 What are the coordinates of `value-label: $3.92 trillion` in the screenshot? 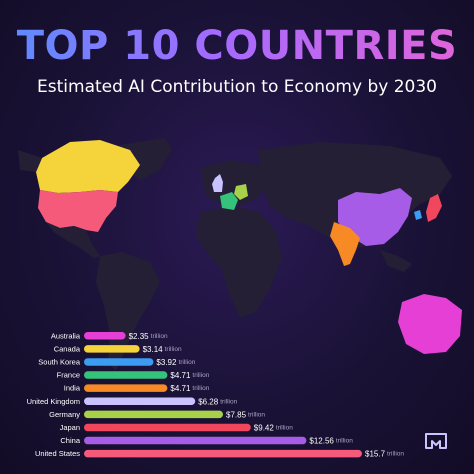 It's located at (175, 361).